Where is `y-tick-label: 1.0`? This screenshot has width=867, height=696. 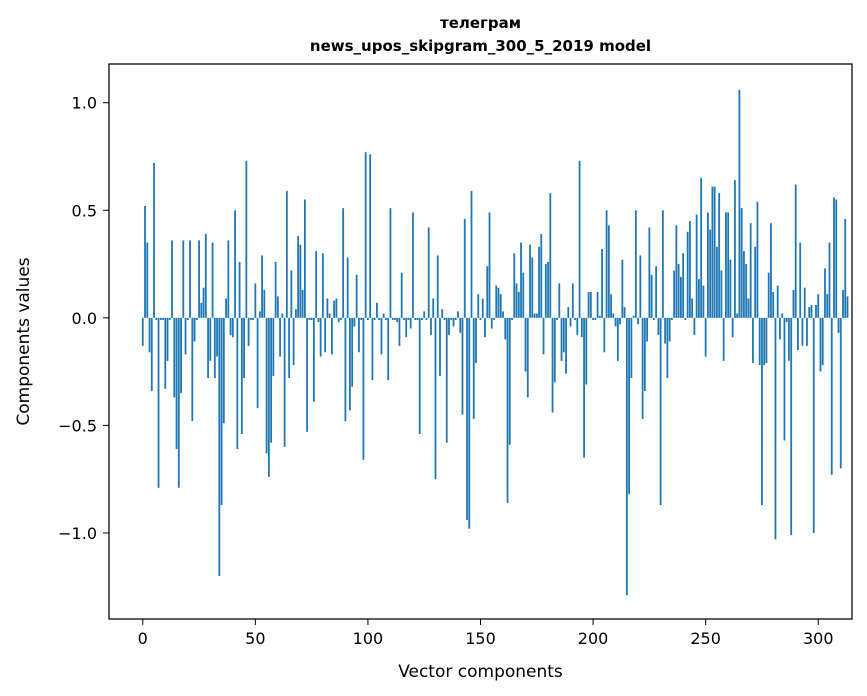
y-tick-label: 1.0 is located at coordinates (84, 103).